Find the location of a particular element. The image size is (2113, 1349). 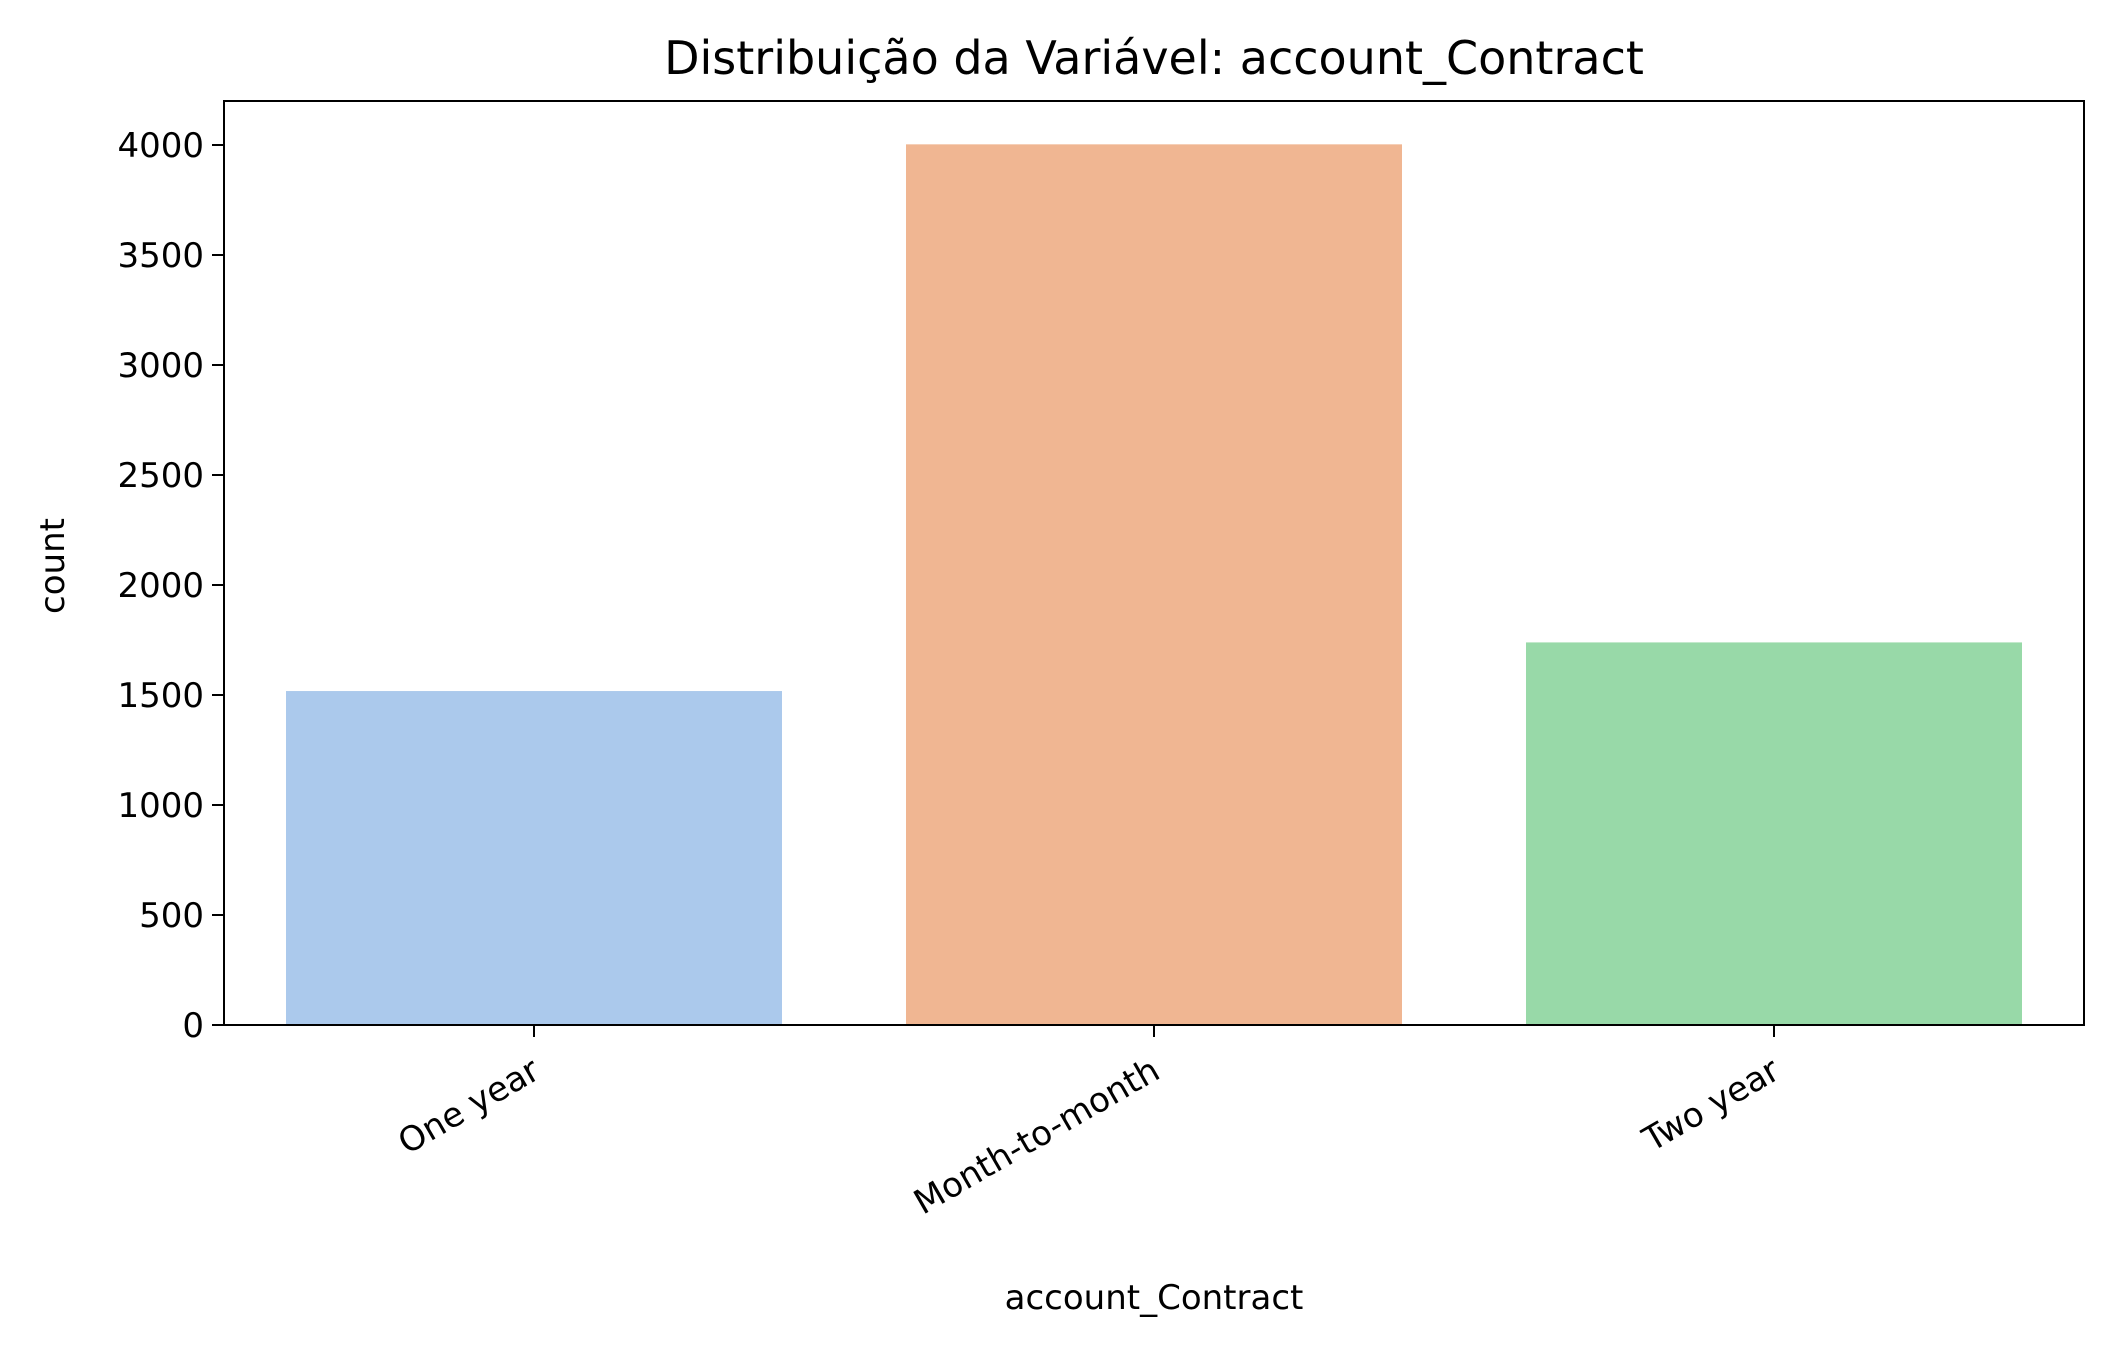

y-tick-label: 1000 is located at coordinates (160, 806).